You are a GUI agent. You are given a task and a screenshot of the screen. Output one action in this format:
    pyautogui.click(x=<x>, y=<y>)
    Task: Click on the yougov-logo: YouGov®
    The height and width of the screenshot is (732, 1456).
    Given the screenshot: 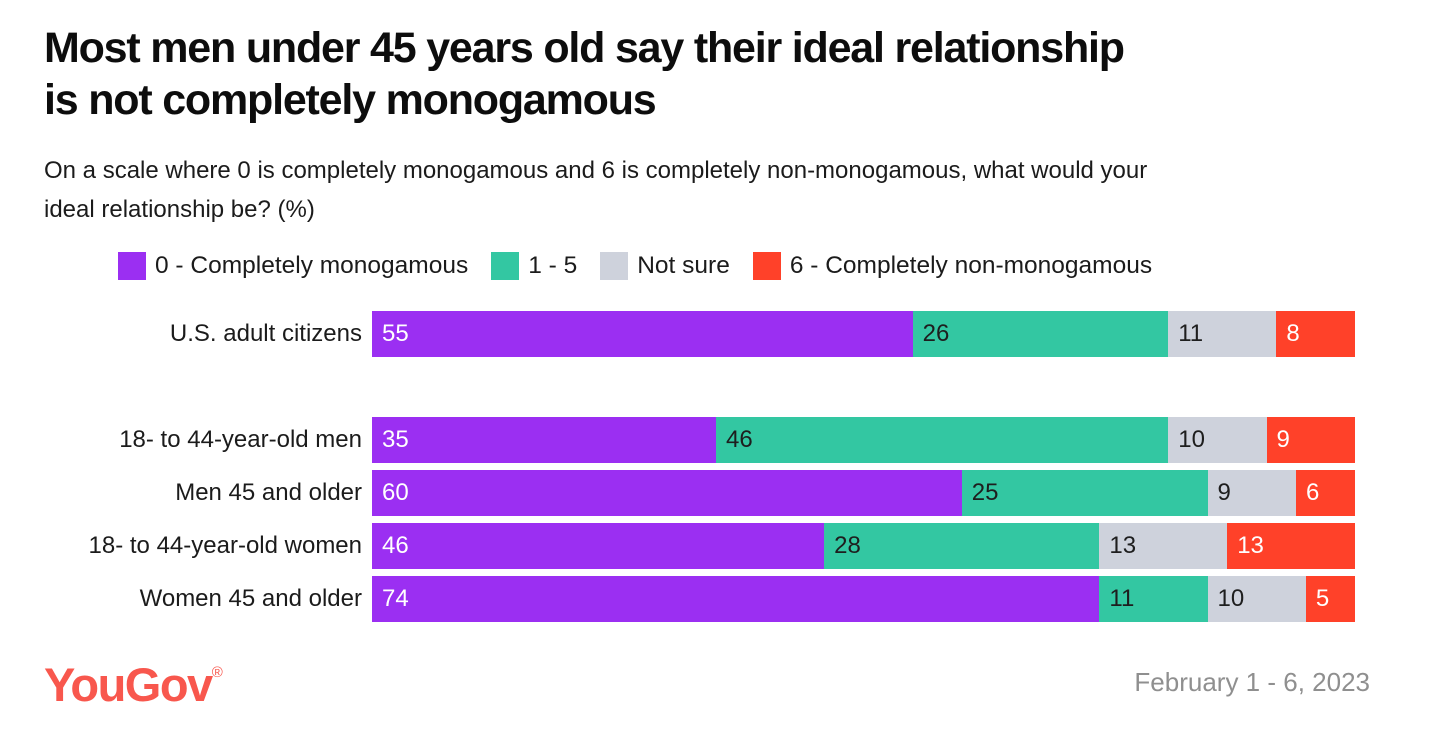 What is the action you would take?
    pyautogui.click(x=133, y=684)
    